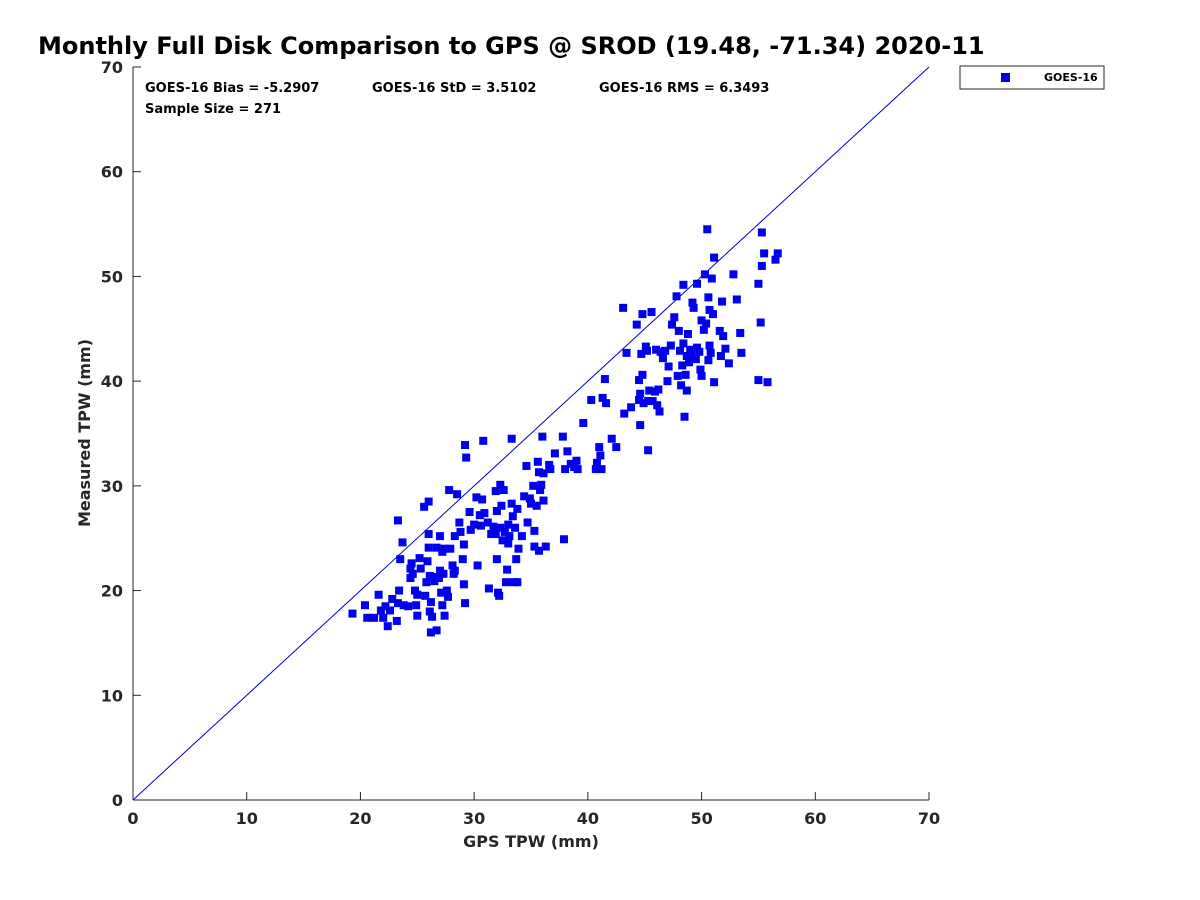 This screenshot has width=1200, height=900. I want to click on x-axis-ticks: 0 10 20 30 40 50 60 70, so click(533, 810).